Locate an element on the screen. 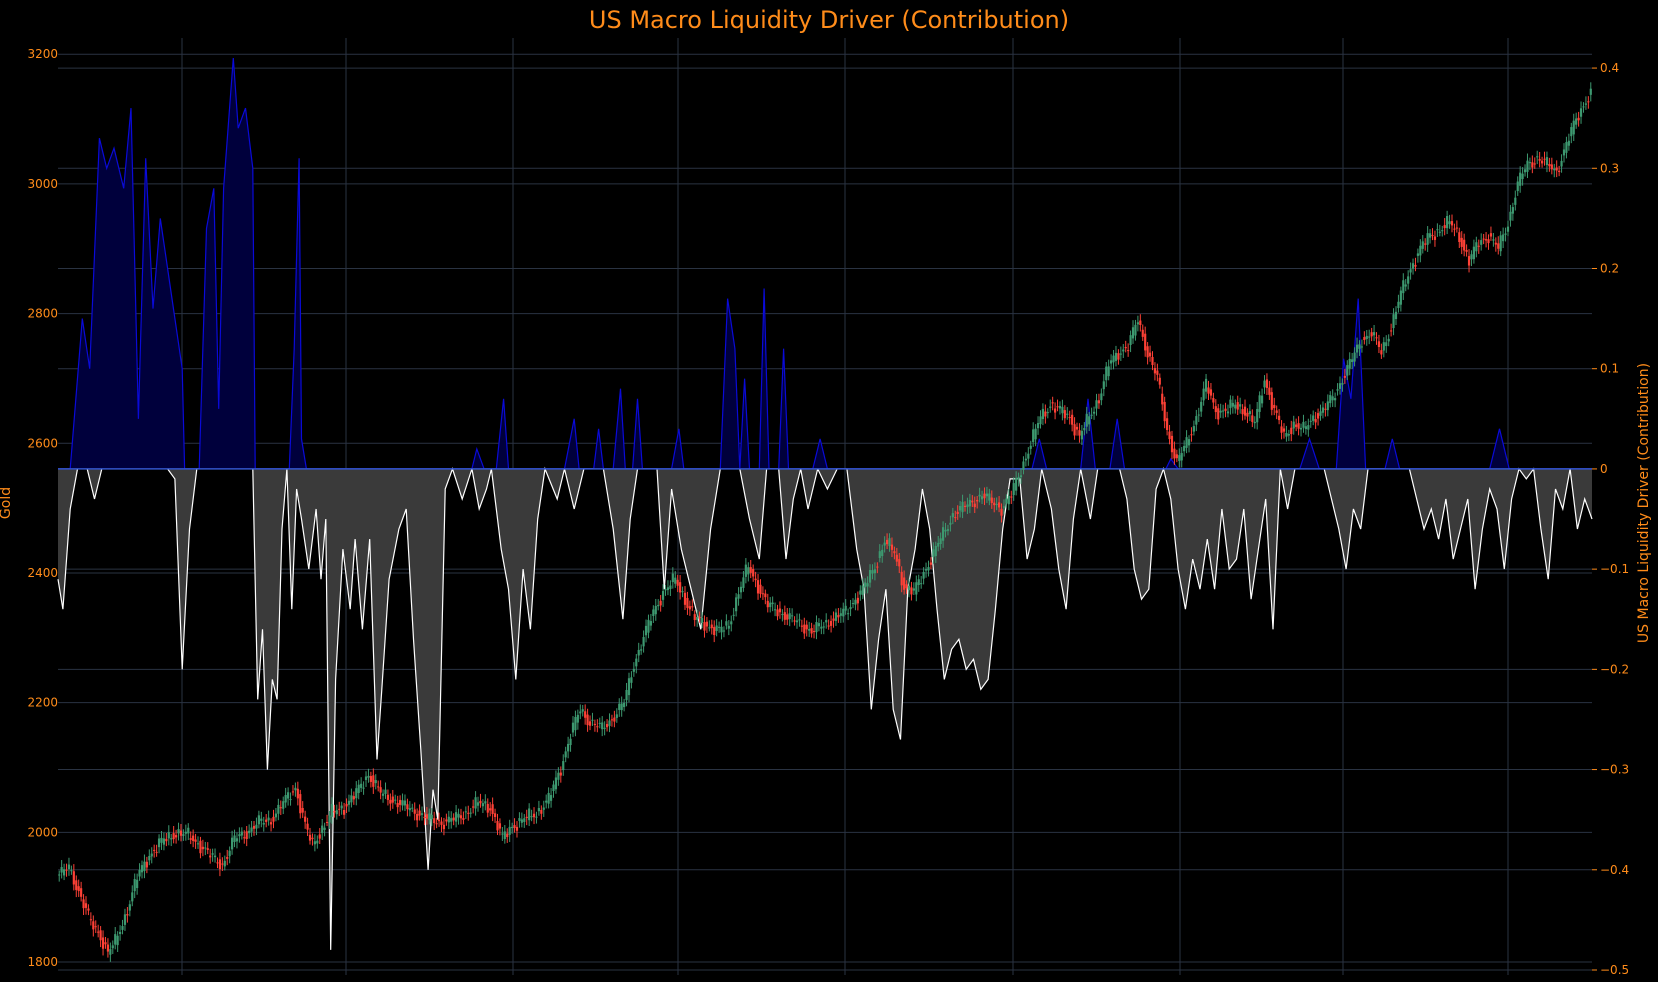  right-tick-label: −0.4 is located at coordinates (1614, 870).